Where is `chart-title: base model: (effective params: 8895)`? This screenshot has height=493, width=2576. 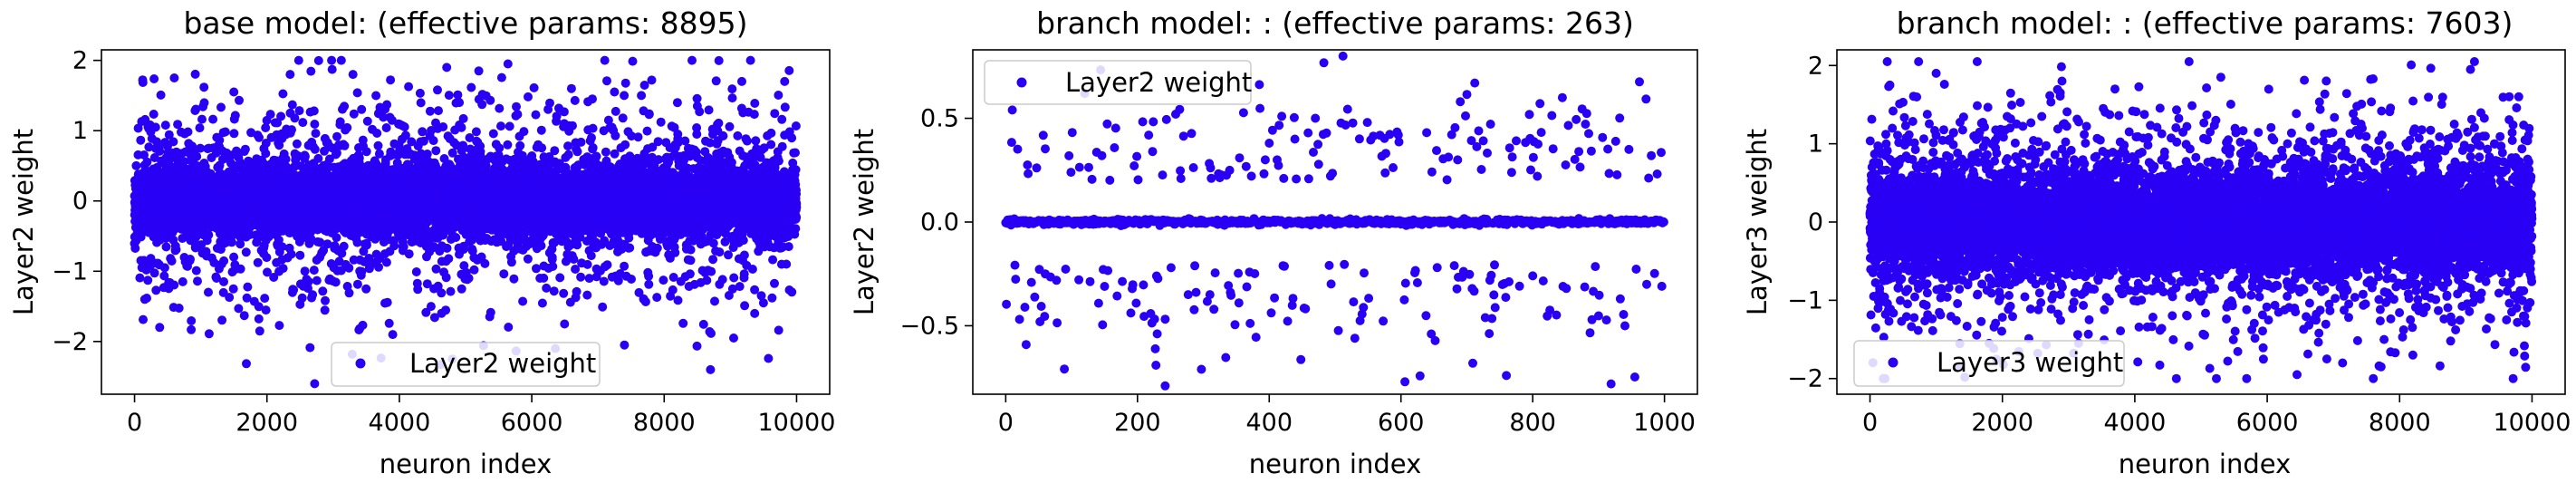 chart-title: base model: (effective params: 8895) is located at coordinates (465, 23).